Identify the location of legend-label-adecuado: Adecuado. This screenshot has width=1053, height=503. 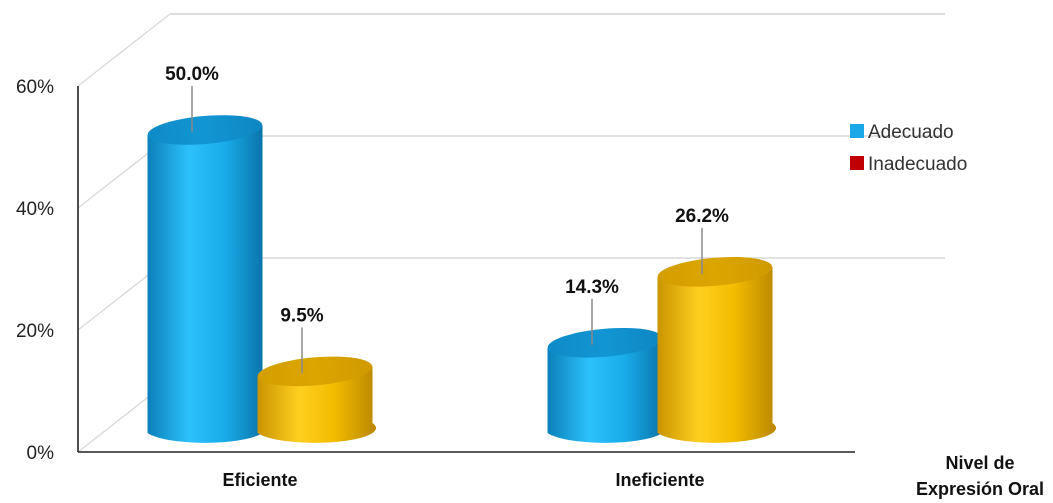
(911, 132).